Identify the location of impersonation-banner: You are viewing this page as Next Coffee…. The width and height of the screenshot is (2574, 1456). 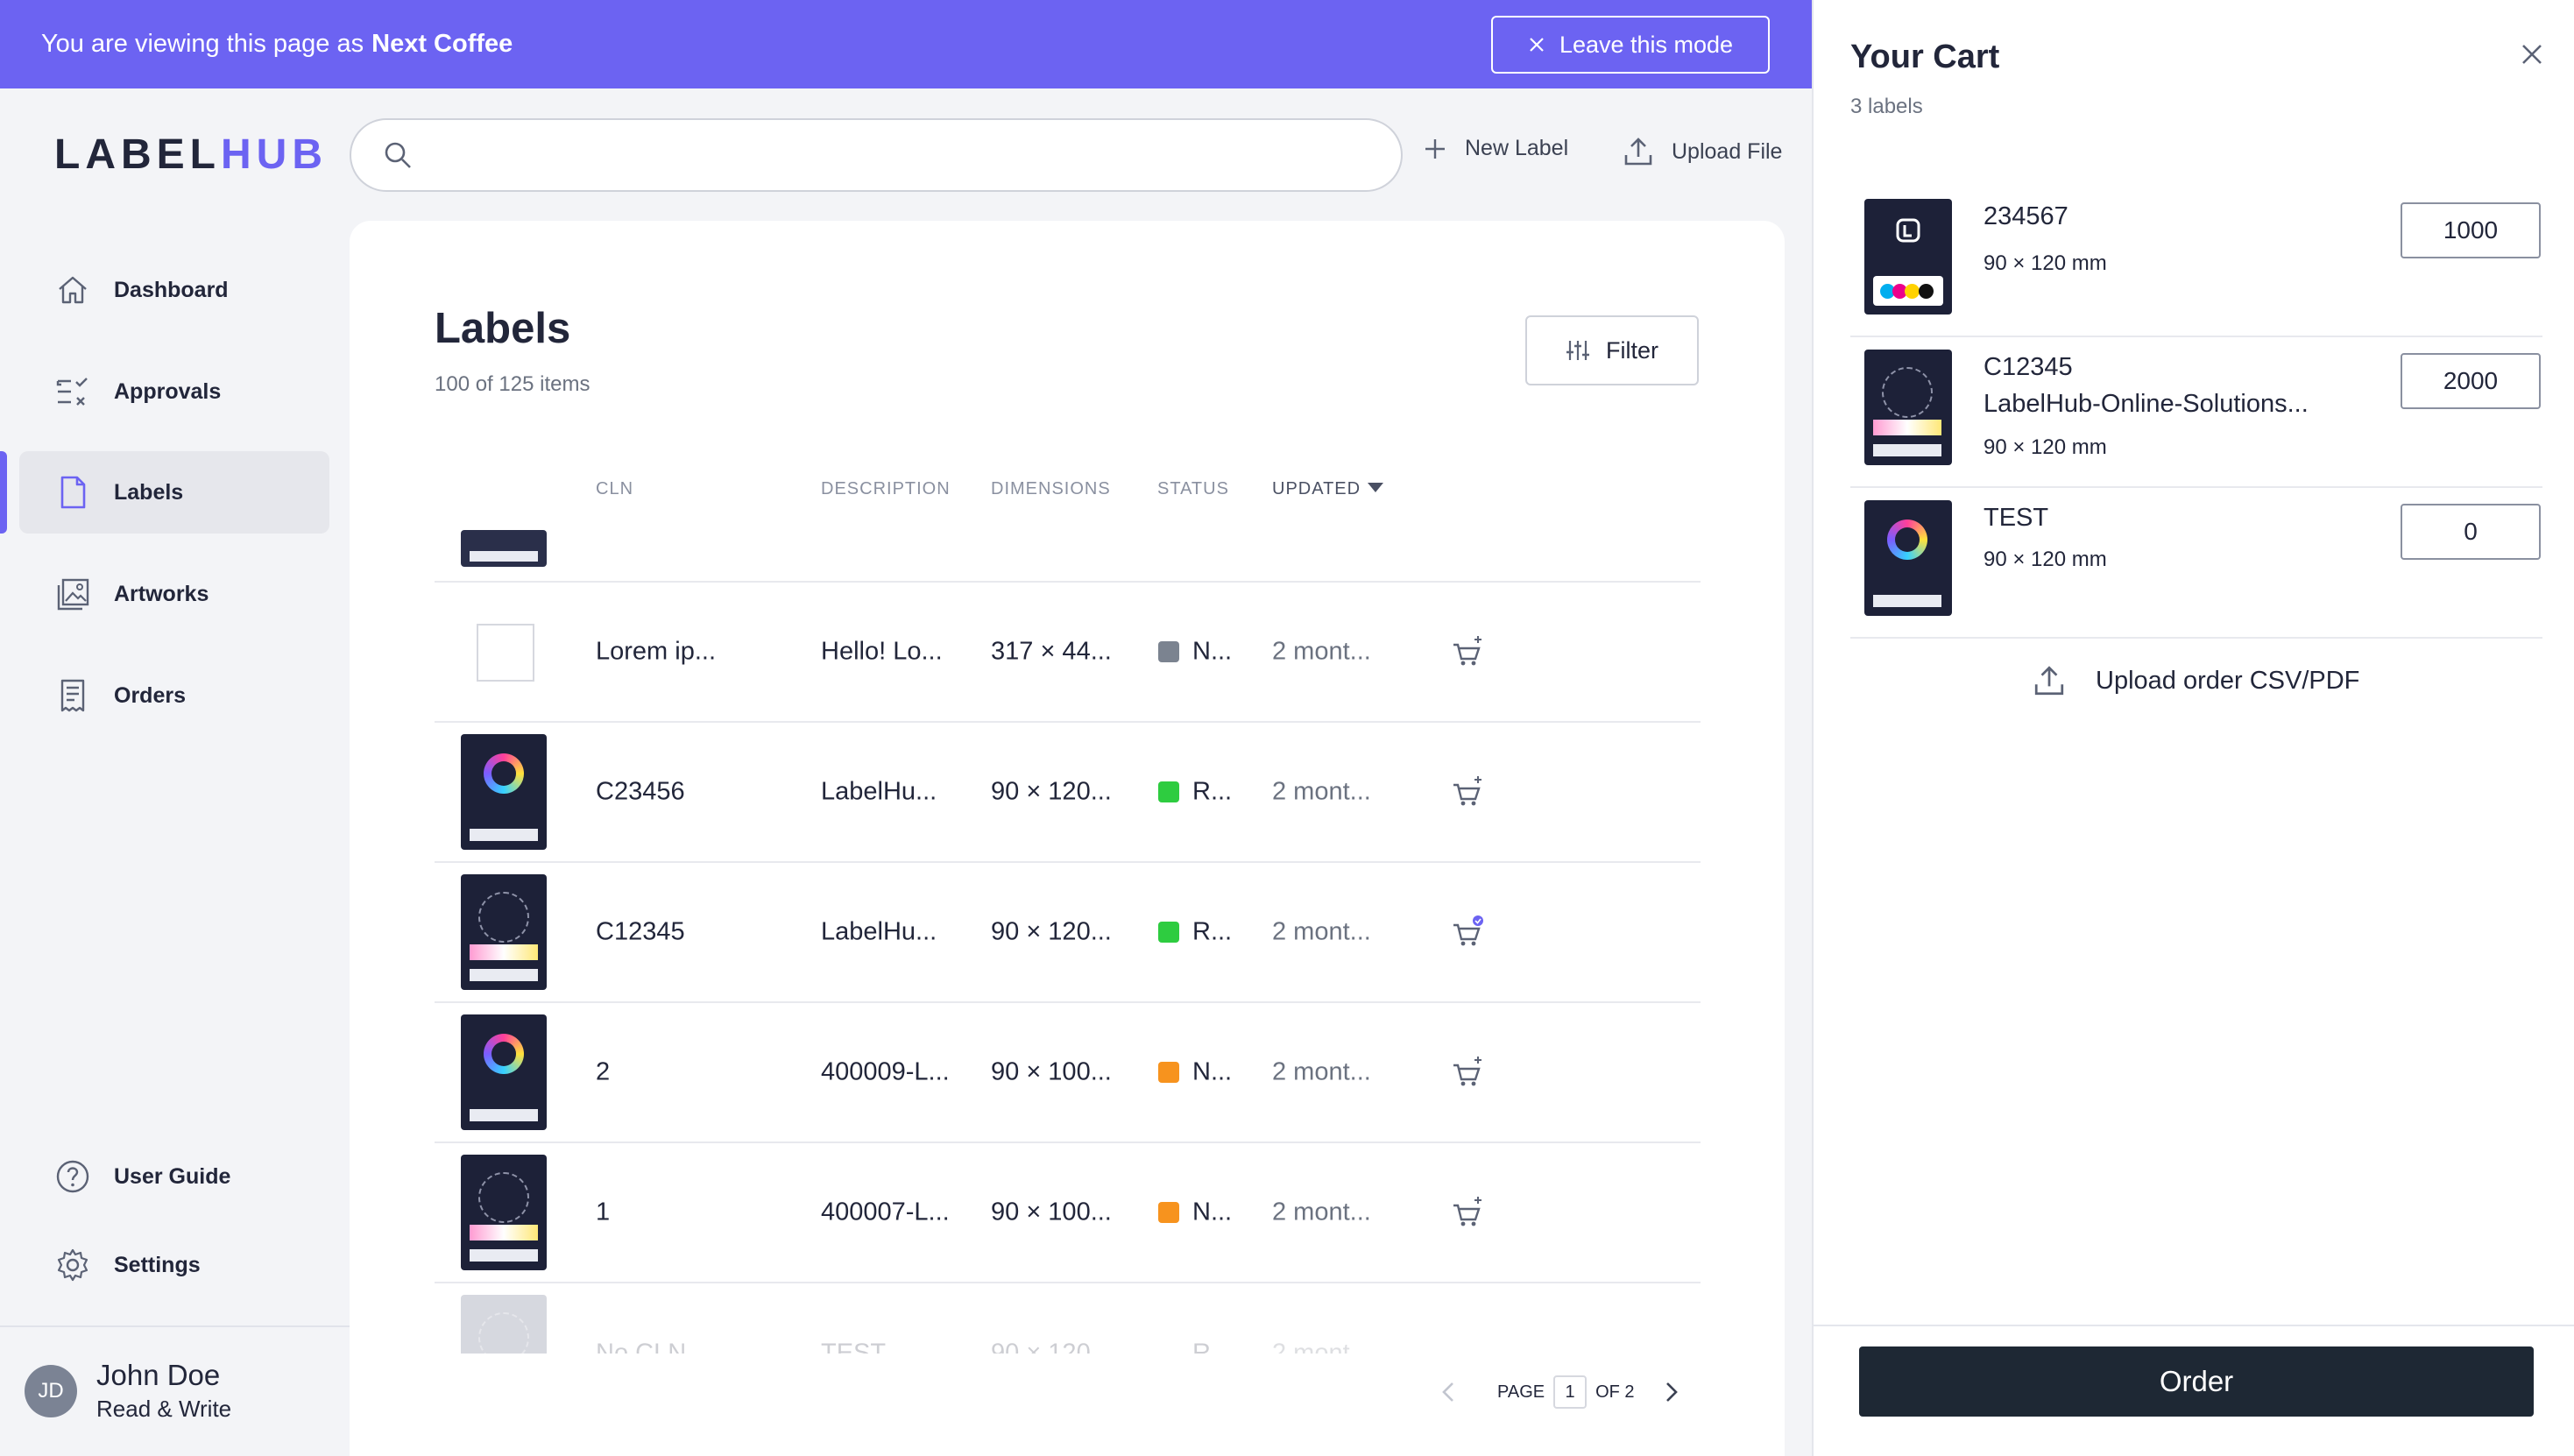
(906, 44).